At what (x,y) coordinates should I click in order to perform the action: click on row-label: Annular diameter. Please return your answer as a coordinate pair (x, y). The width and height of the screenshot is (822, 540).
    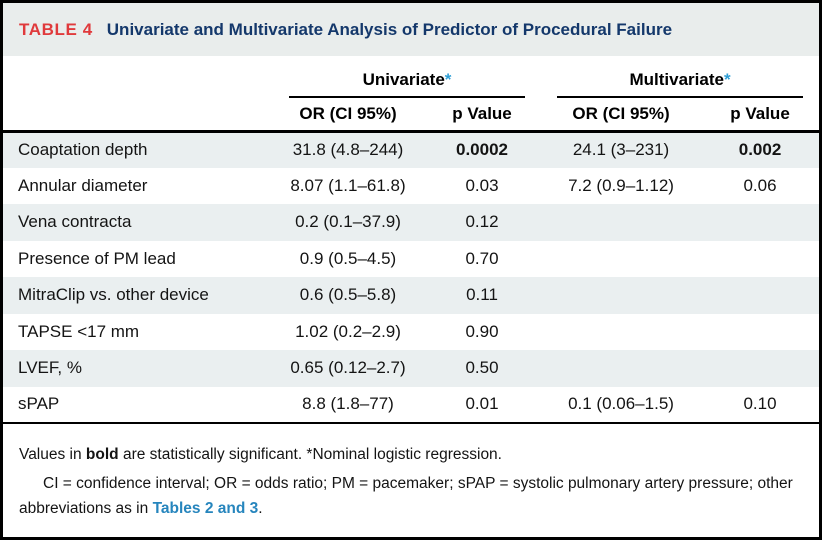
    Looking at the image, I should click on (83, 185).